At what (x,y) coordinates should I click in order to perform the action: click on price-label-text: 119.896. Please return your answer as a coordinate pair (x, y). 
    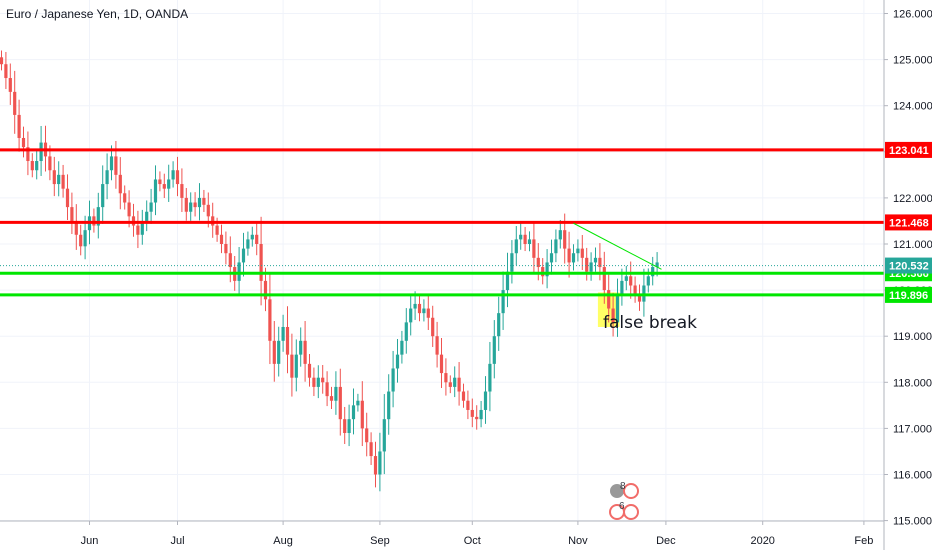
    Looking at the image, I should click on (908, 296).